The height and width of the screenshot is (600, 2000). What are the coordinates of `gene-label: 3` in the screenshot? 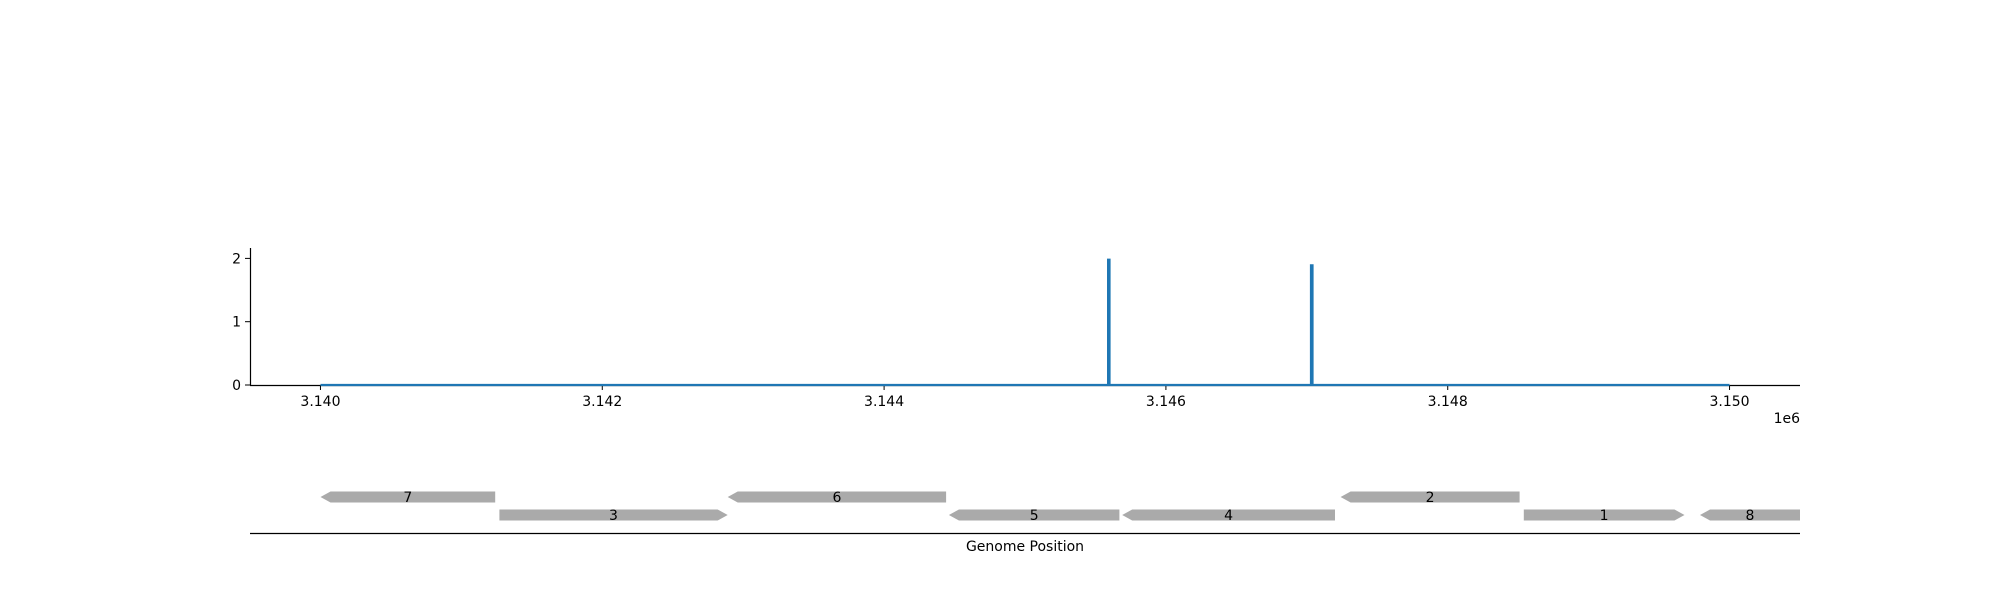 It's located at (613, 516).